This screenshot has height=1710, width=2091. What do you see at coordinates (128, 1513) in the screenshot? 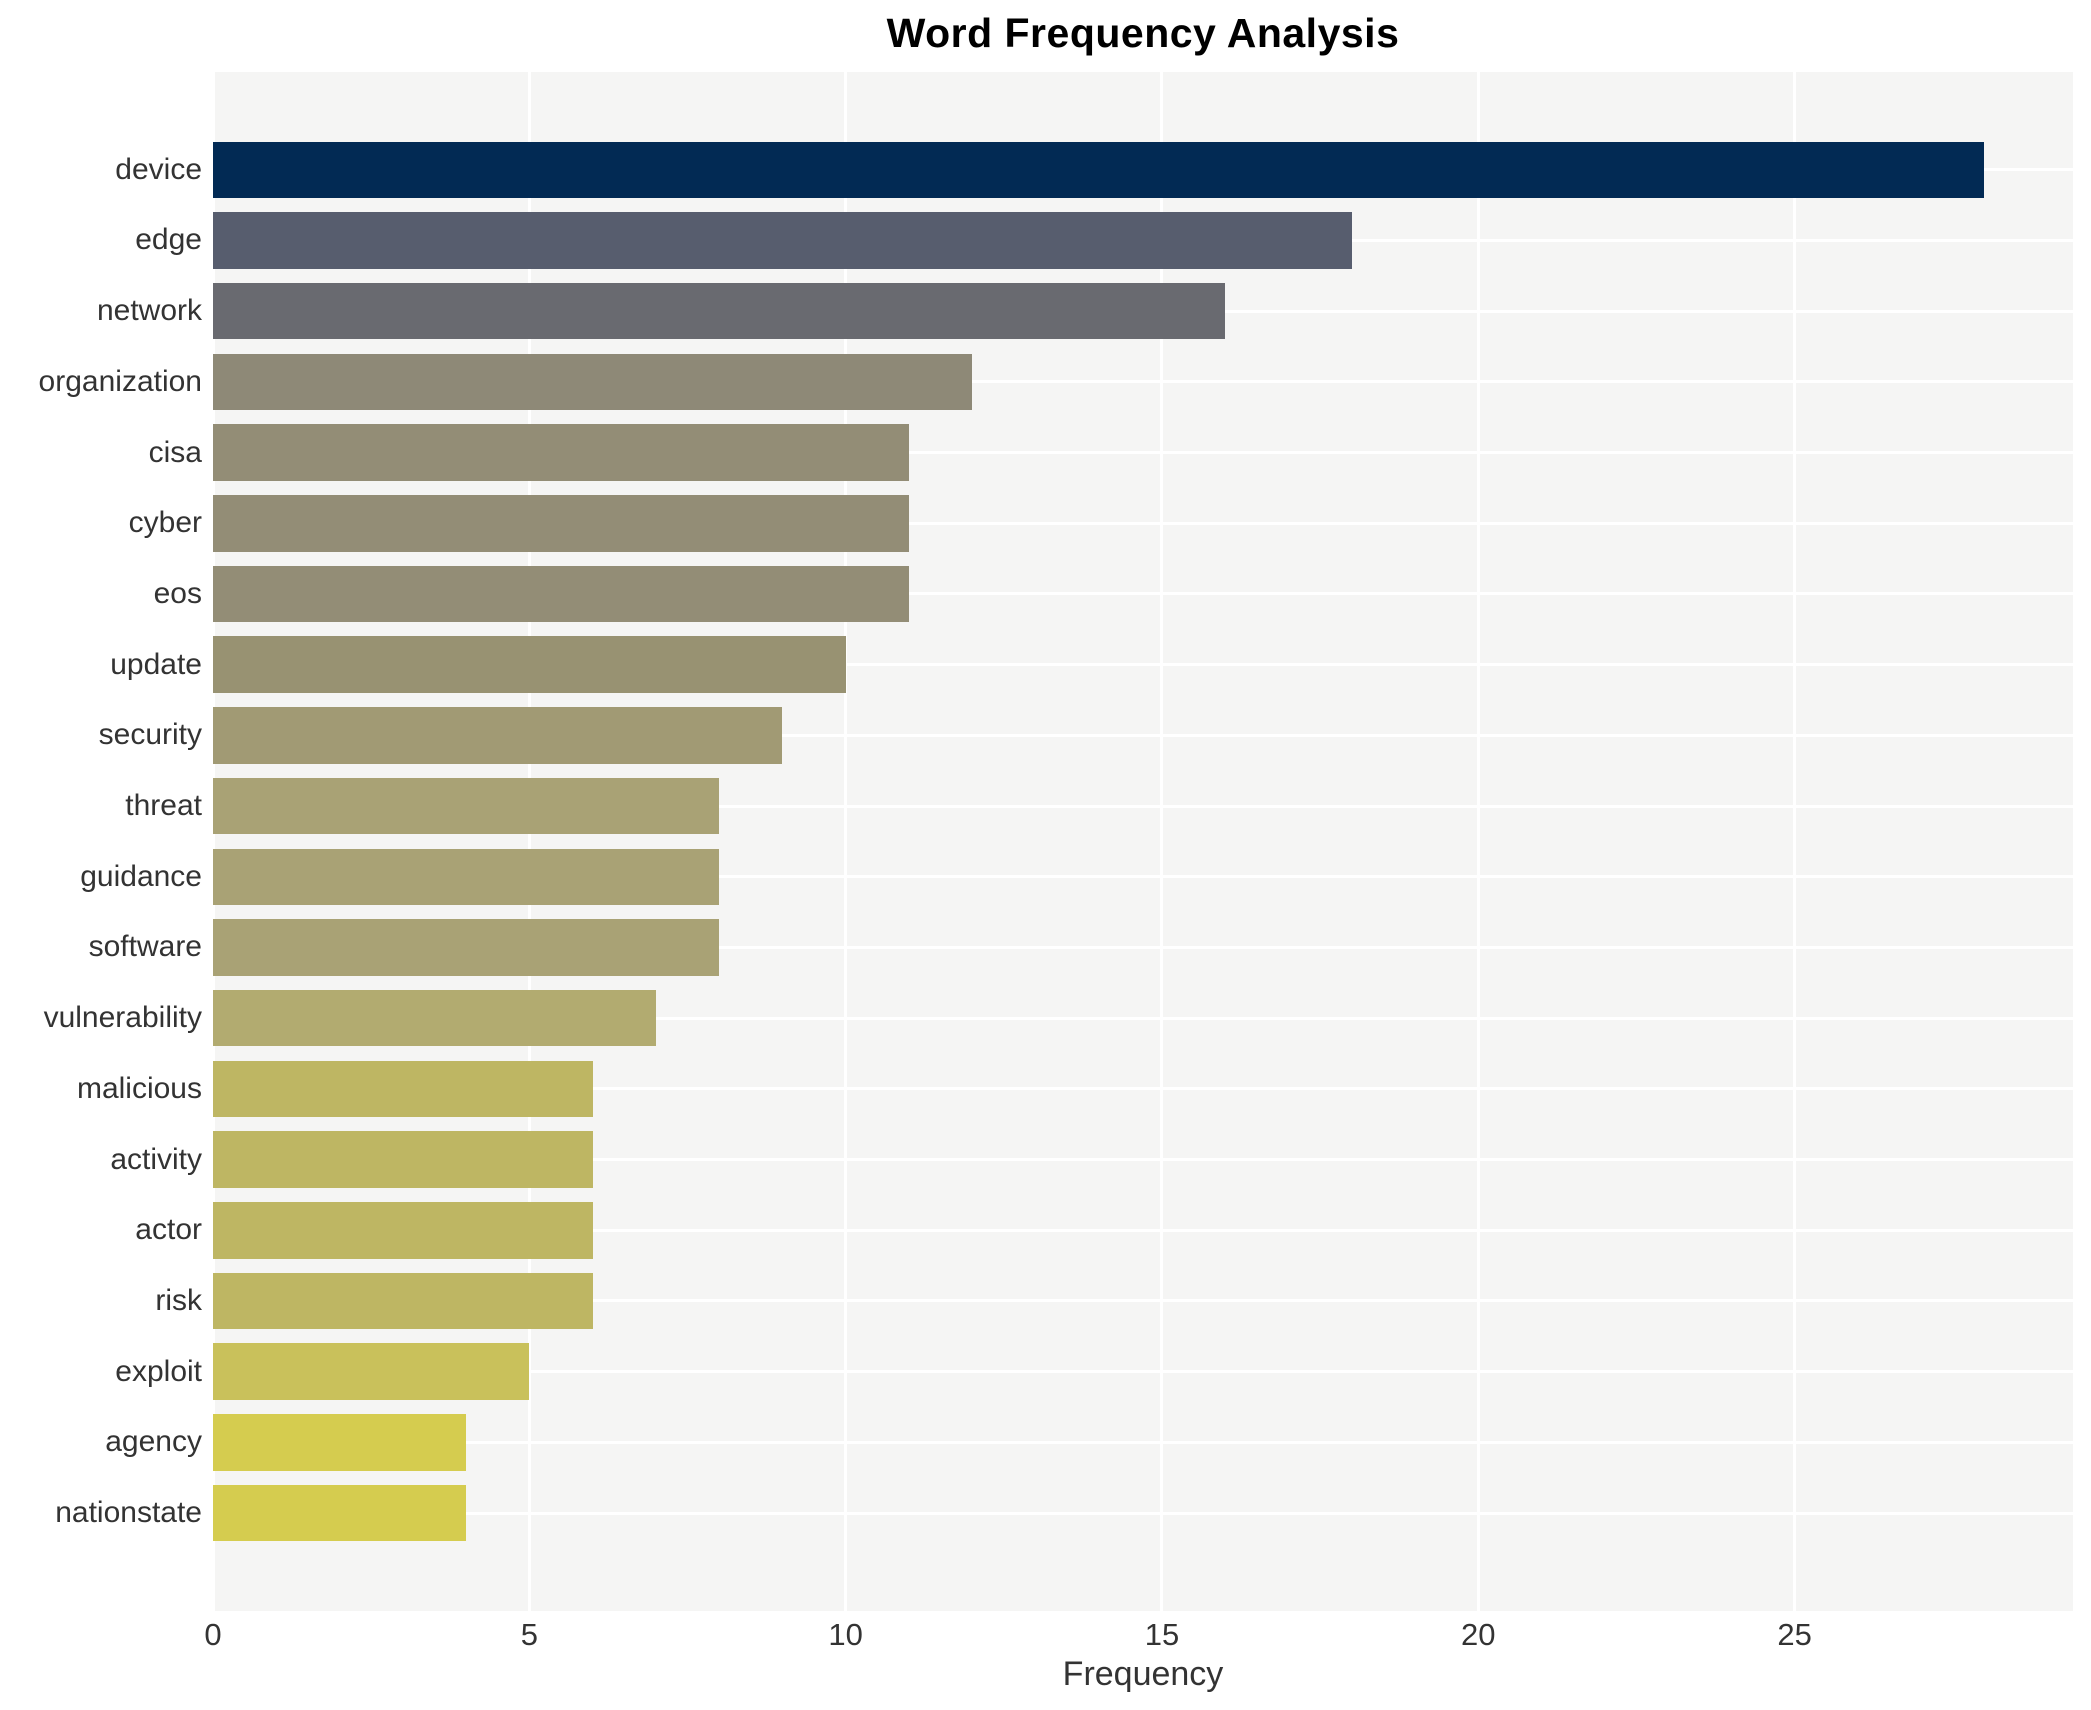
I see `y-tick-label-nationstate: nationstate` at bounding box center [128, 1513].